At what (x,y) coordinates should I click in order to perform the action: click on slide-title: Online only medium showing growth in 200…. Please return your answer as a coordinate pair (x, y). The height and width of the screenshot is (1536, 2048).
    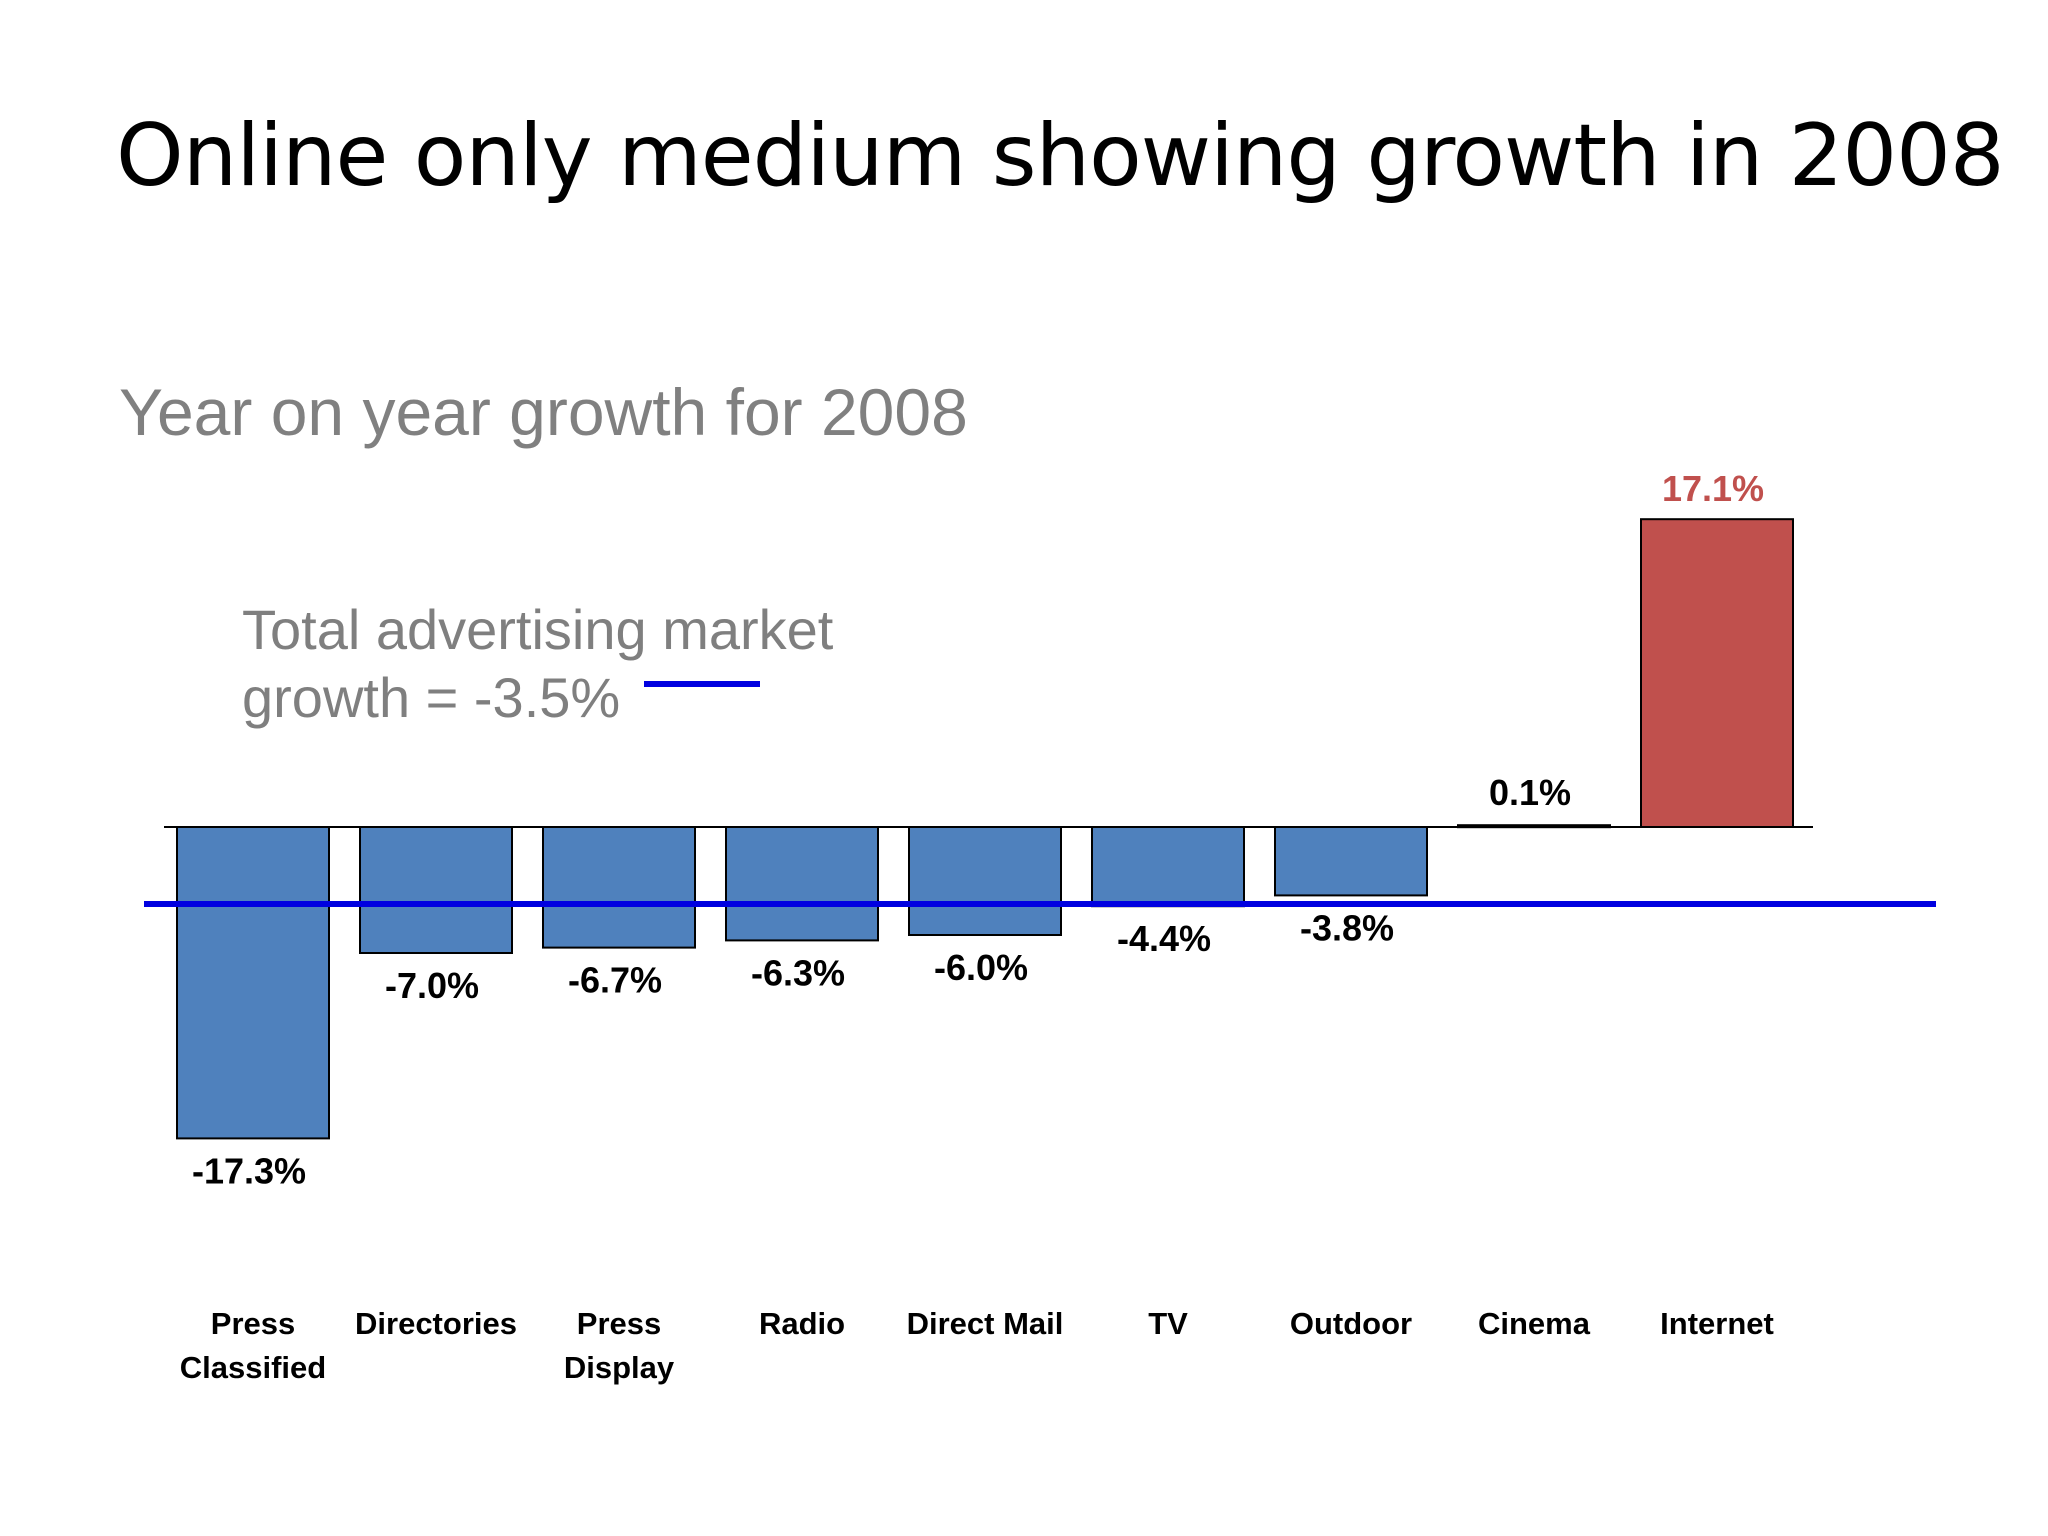
    Looking at the image, I should click on (1060, 156).